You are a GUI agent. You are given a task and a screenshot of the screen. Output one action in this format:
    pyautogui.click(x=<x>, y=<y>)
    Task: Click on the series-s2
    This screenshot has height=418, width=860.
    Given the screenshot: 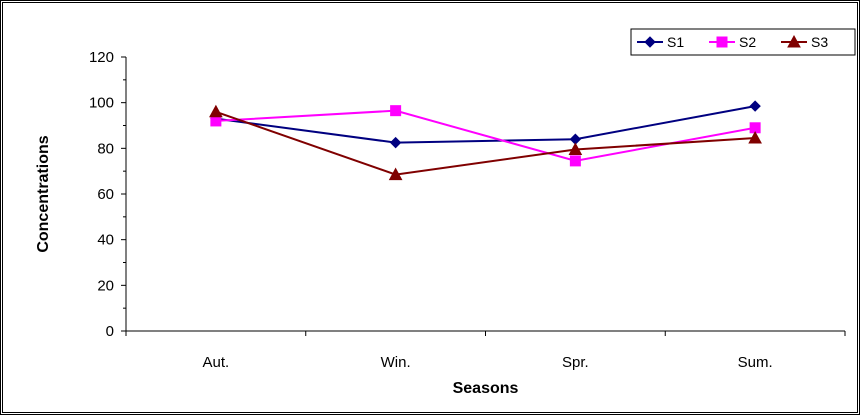 What is the action you would take?
    pyautogui.click(x=485, y=136)
    